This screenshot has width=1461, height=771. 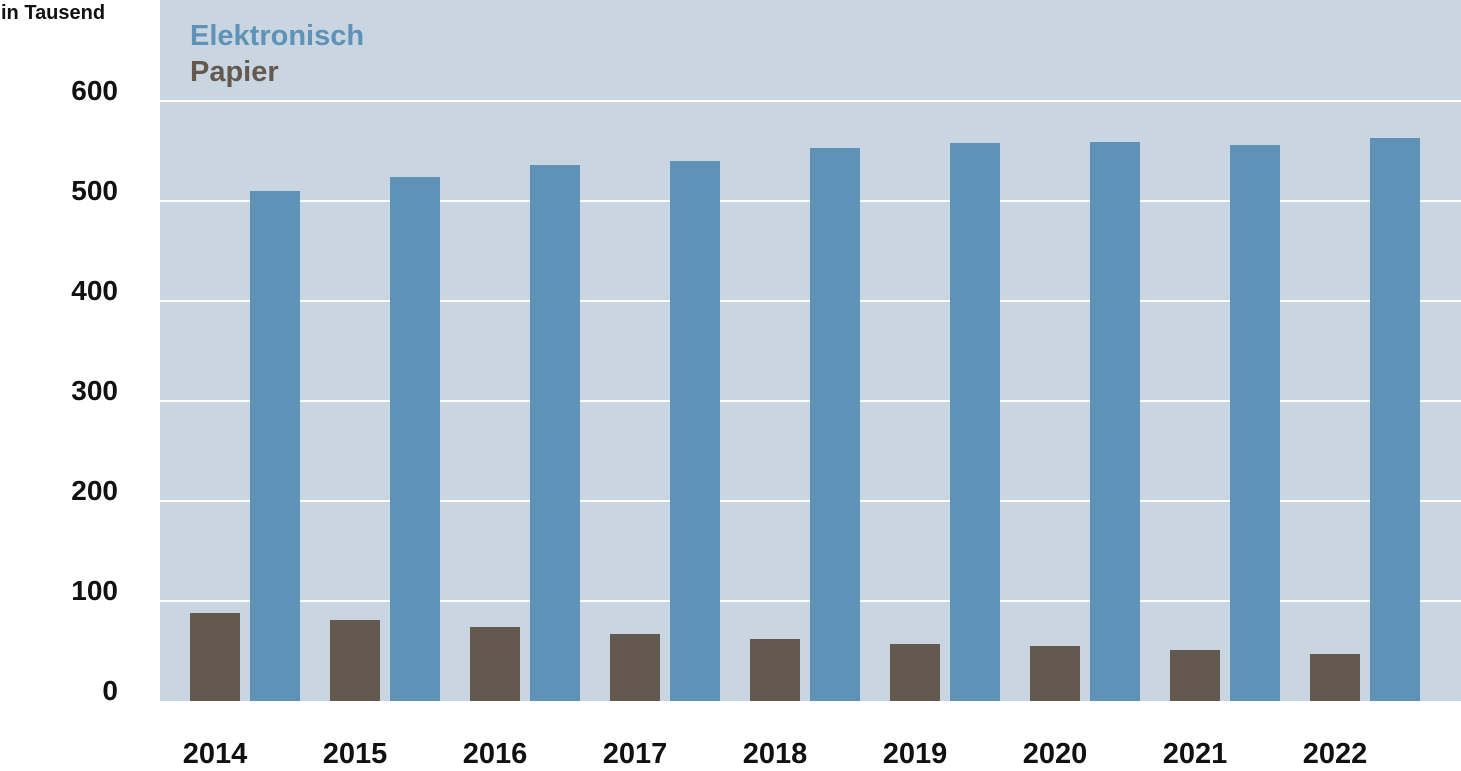 I want to click on y-tick-label-500: 500, so click(x=94, y=190).